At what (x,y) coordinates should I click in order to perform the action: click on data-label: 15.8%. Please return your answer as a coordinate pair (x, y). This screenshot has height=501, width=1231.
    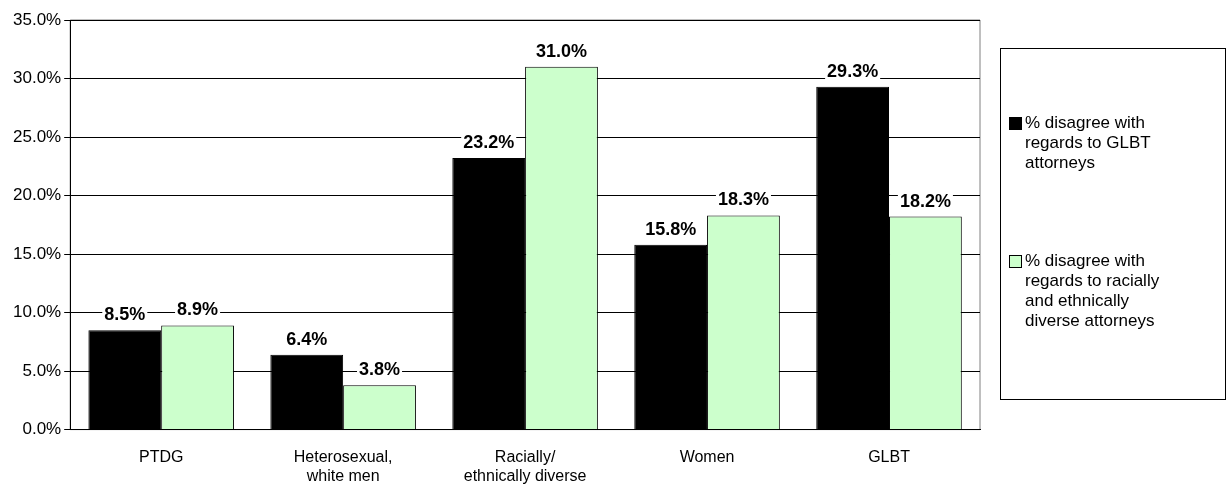
    Looking at the image, I should click on (671, 228).